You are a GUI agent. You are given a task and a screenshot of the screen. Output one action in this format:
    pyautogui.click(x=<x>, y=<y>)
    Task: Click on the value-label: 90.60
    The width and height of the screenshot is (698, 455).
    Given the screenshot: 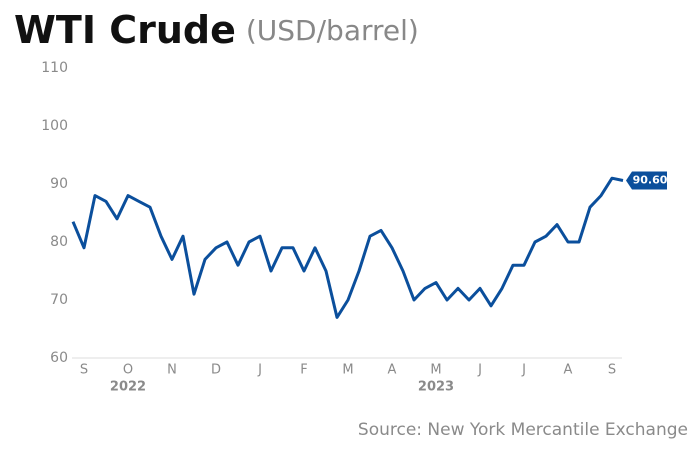 What is the action you would take?
    pyautogui.click(x=650, y=180)
    